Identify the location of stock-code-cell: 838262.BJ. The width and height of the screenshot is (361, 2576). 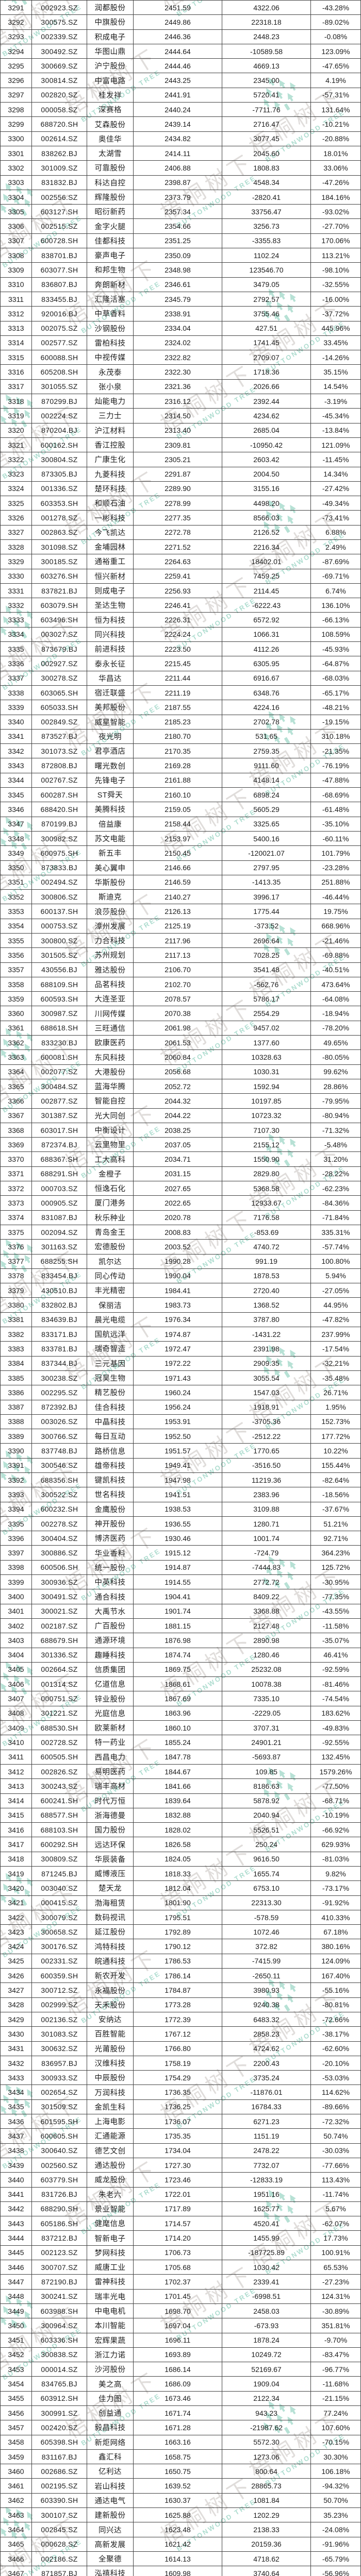
(59, 153).